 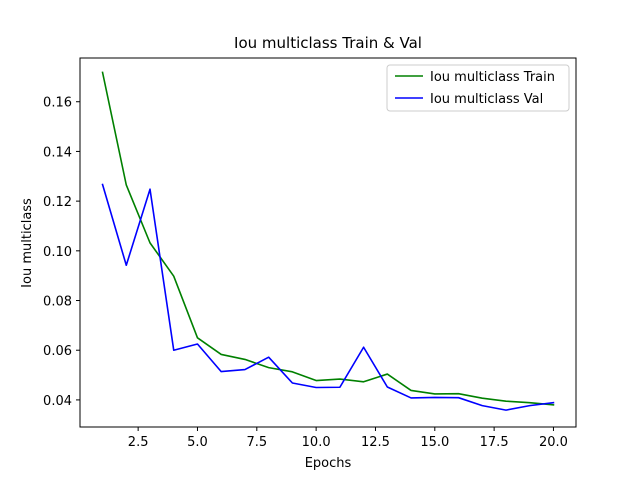 What do you see at coordinates (486, 99) in the screenshot?
I see `legend-label: Iou multiclass Val` at bounding box center [486, 99].